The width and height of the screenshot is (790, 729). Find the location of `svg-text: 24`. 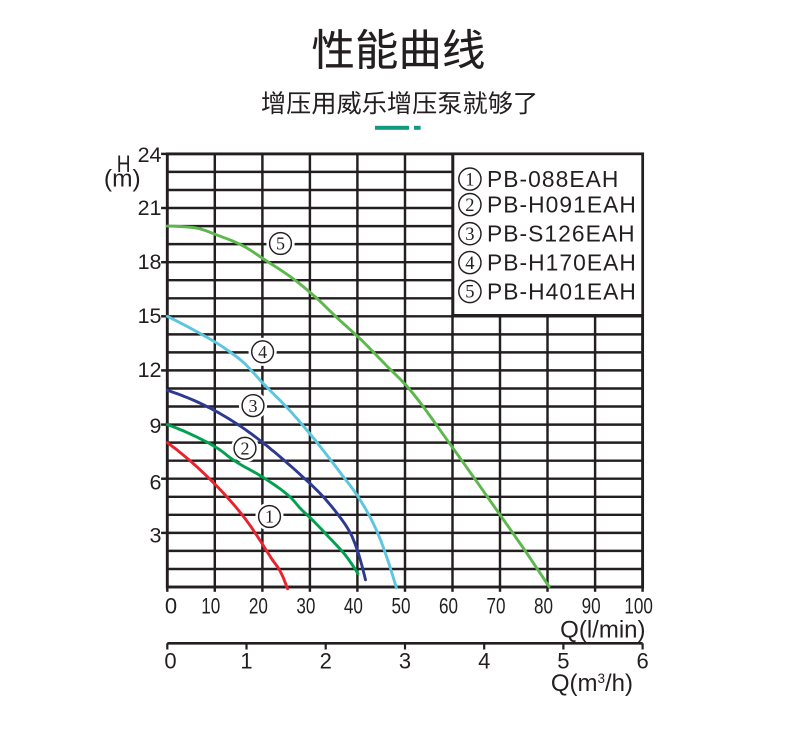

svg-text: 24 is located at coordinates (150, 155).